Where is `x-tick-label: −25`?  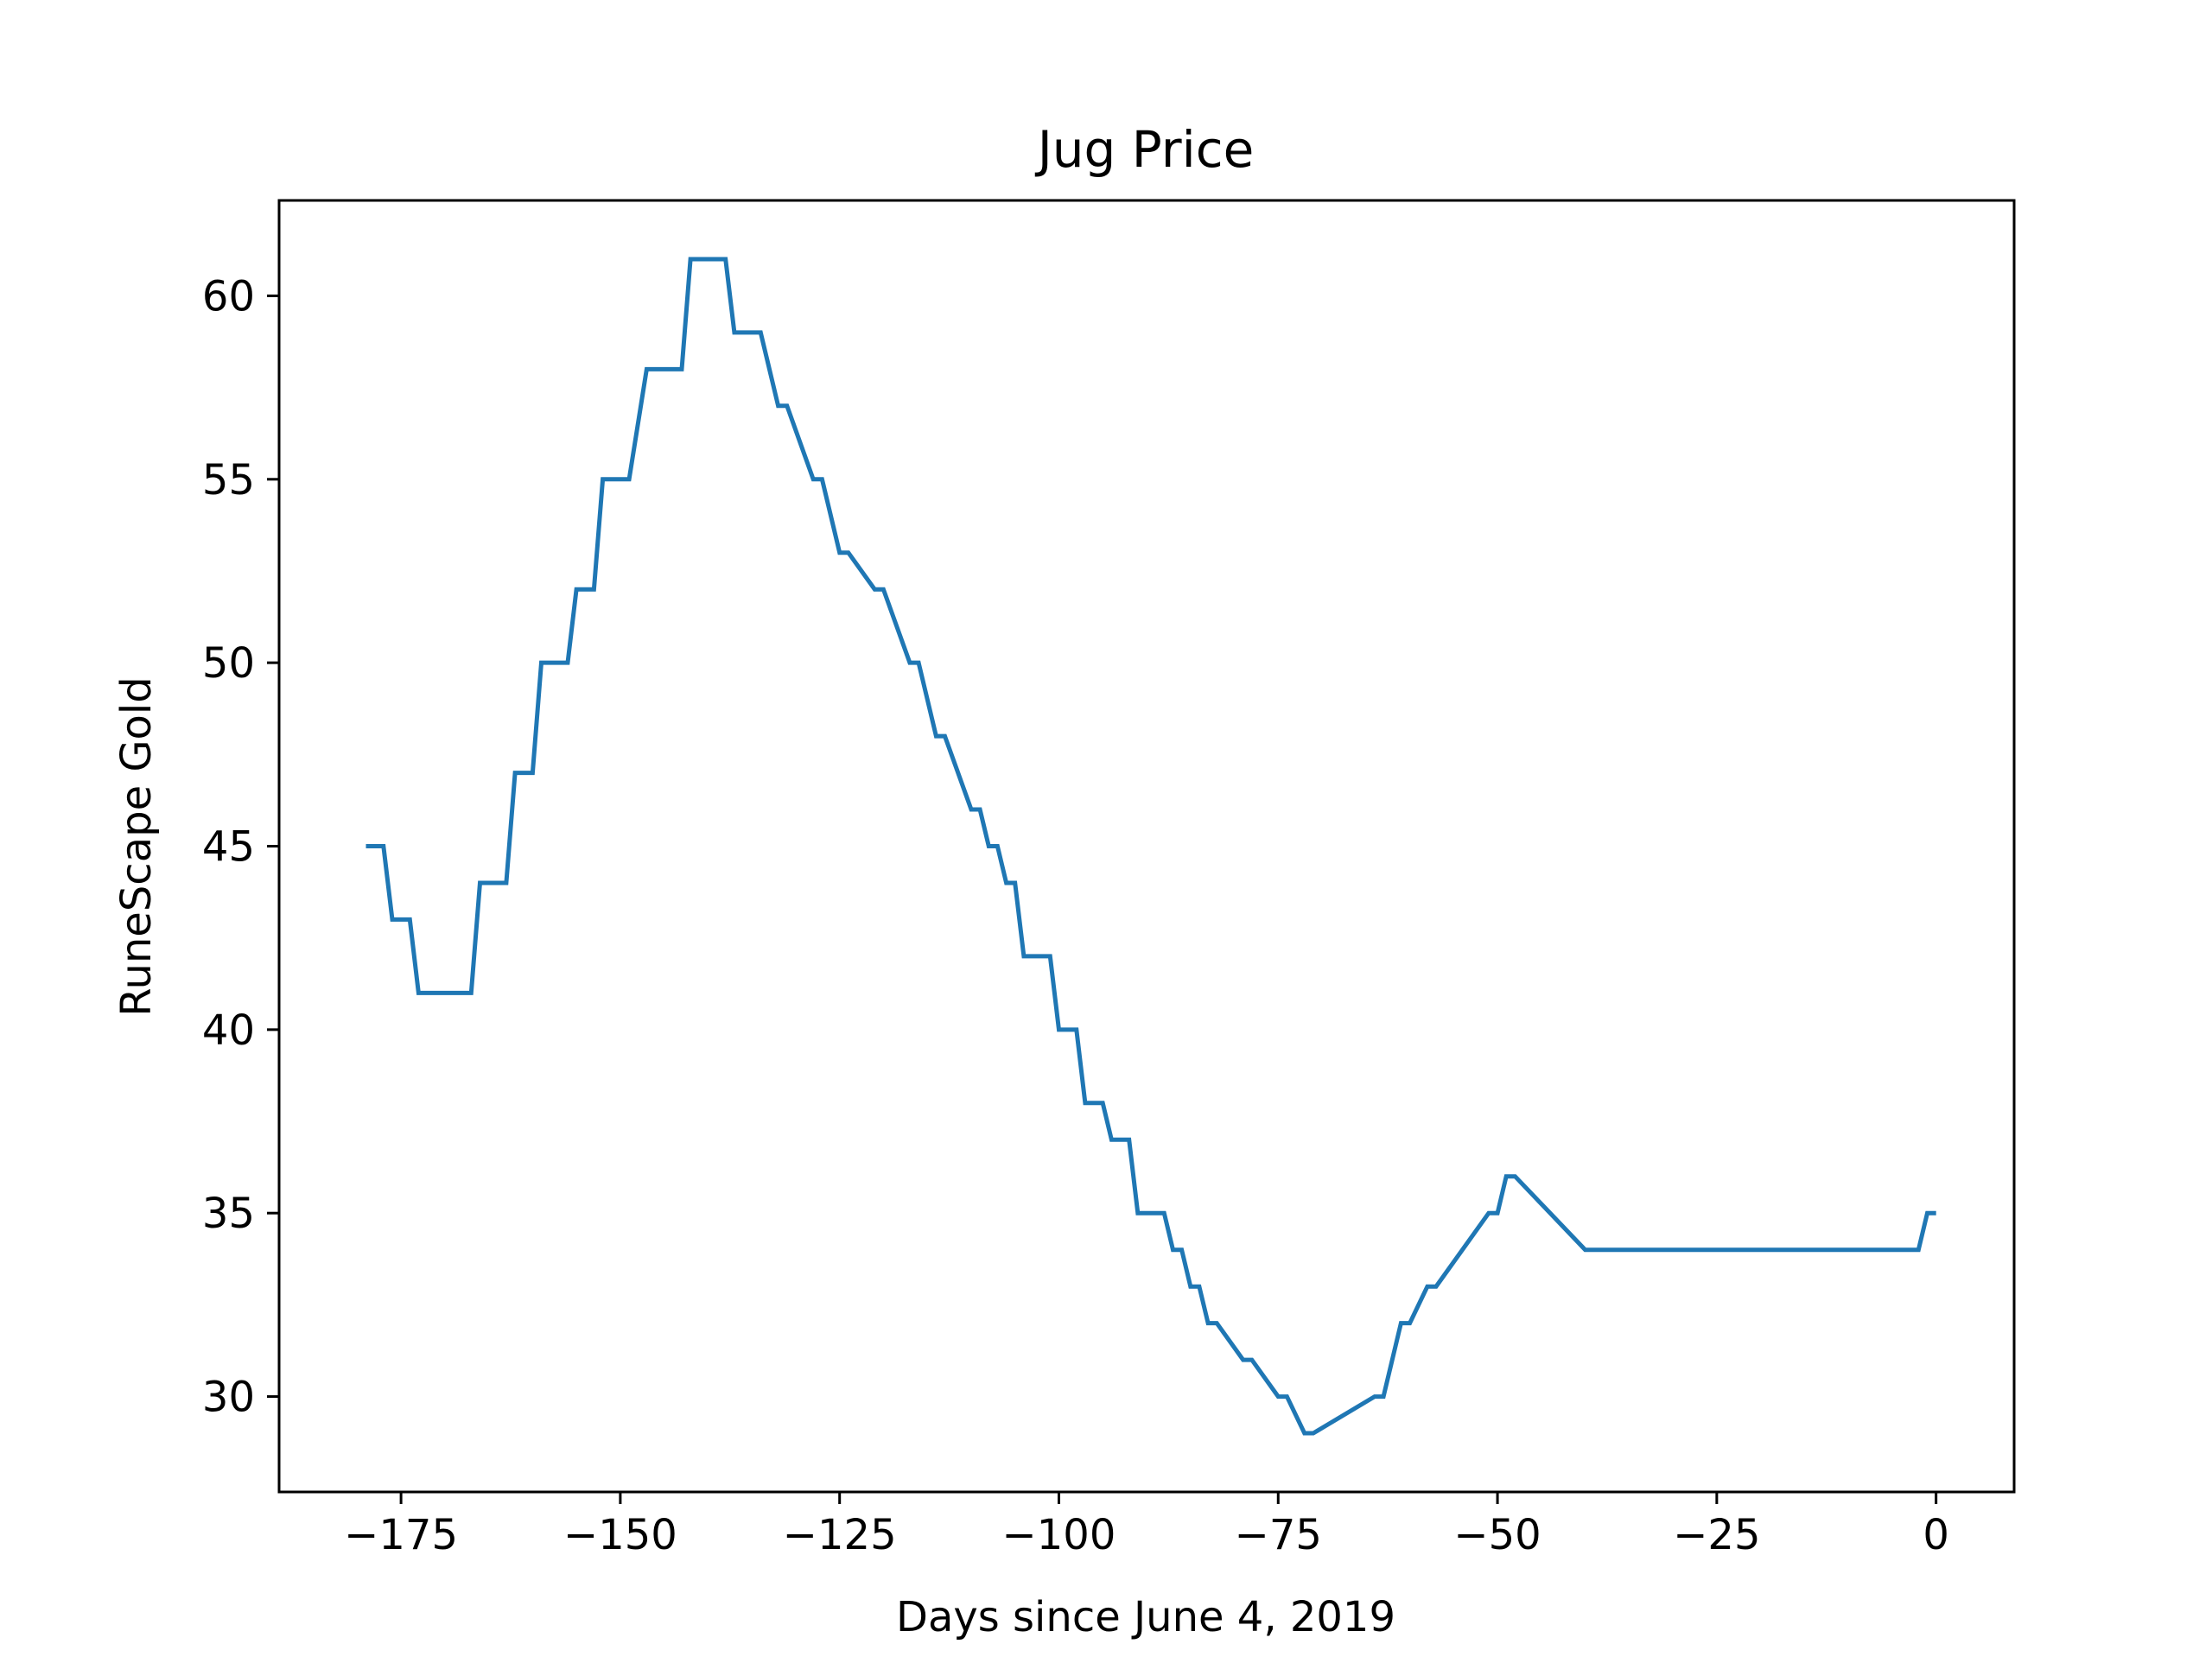
x-tick-label: −25 is located at coordinates (1716, 1535).